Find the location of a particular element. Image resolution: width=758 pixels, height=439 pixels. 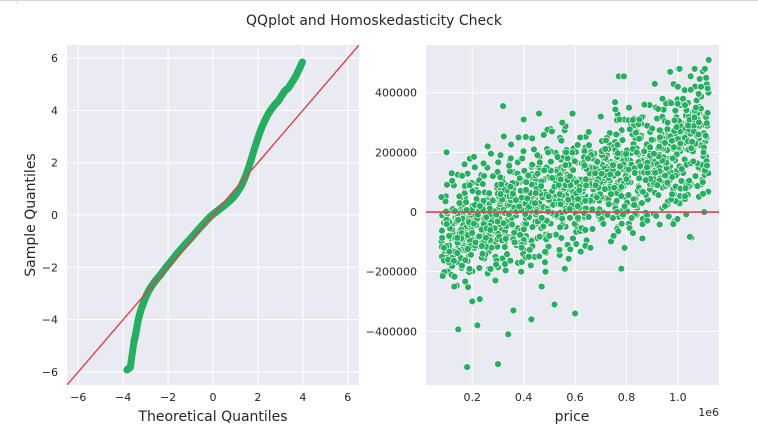

residual-plot-xtick-label: 1.0 is located at coordinates (678, 397).